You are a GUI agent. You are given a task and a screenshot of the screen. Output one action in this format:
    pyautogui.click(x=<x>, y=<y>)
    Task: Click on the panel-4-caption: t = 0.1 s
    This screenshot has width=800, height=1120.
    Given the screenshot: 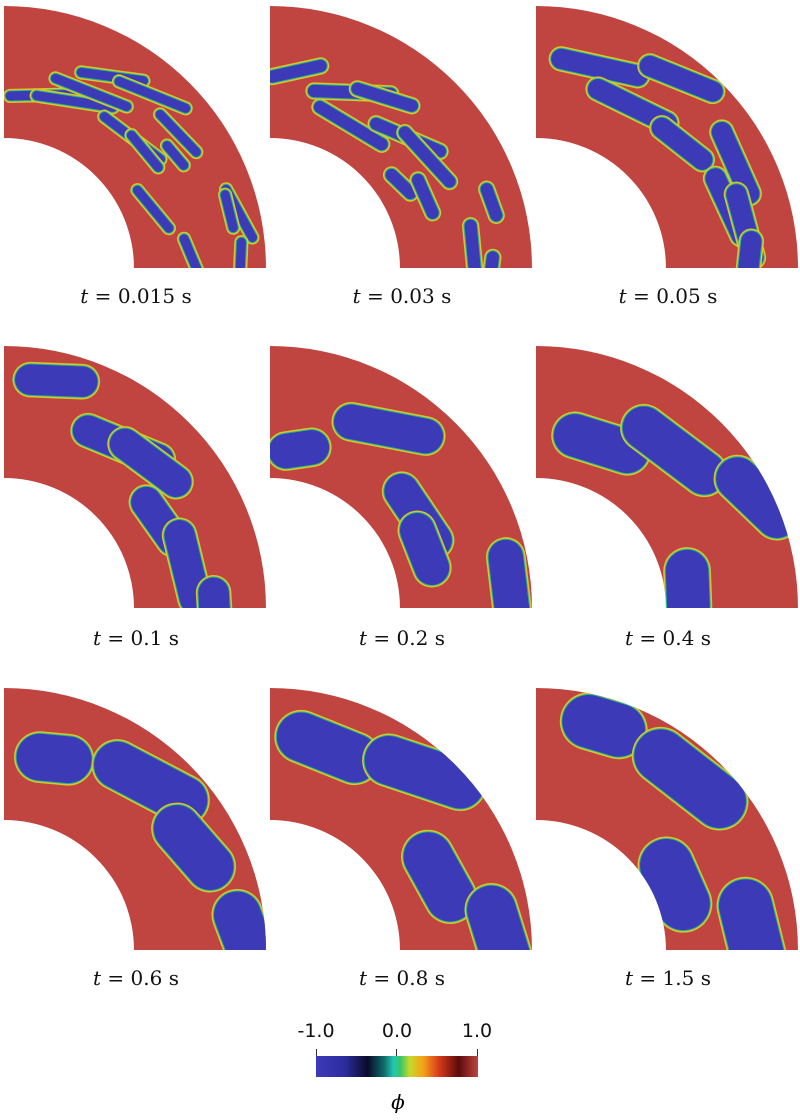 What is the action you would take?
    pyautogui.click(x=136, y=638)
    